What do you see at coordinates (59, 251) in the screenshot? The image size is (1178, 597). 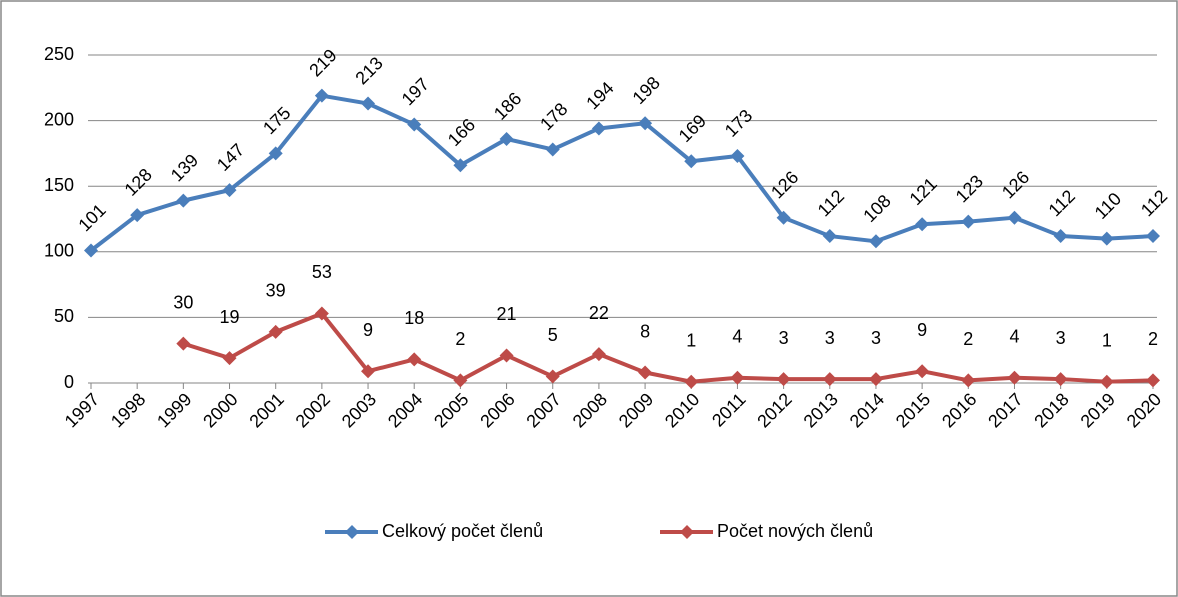 I see `y-tick-label: 100` at bounding box center [59, 251].